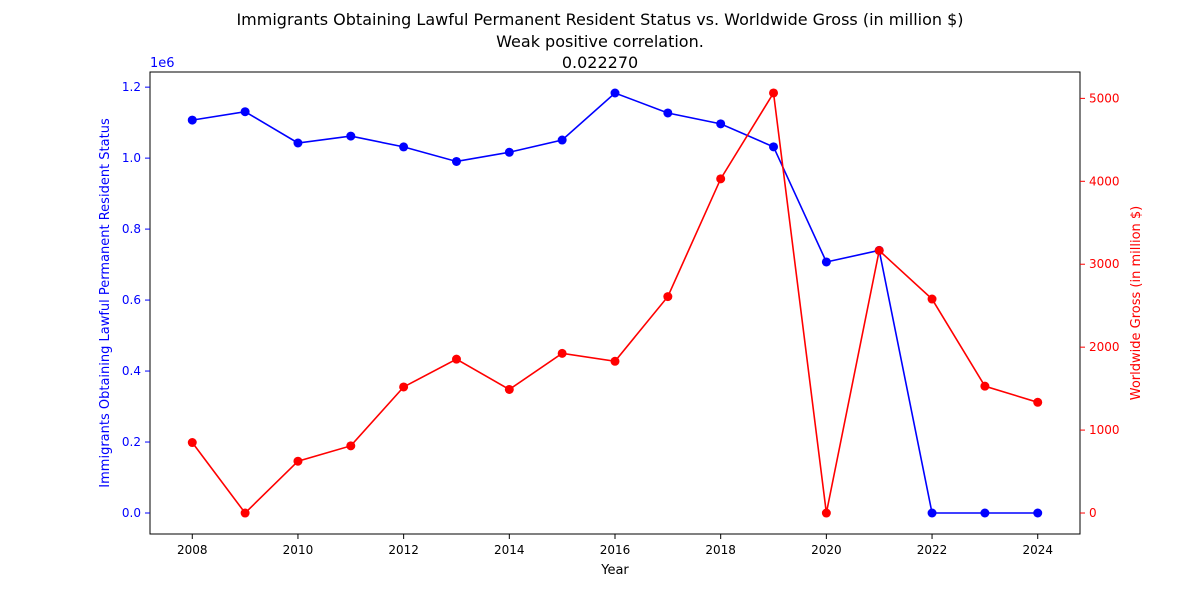  I want to click on chart-subtitle: Weak positive correlation., so click(600, 41).